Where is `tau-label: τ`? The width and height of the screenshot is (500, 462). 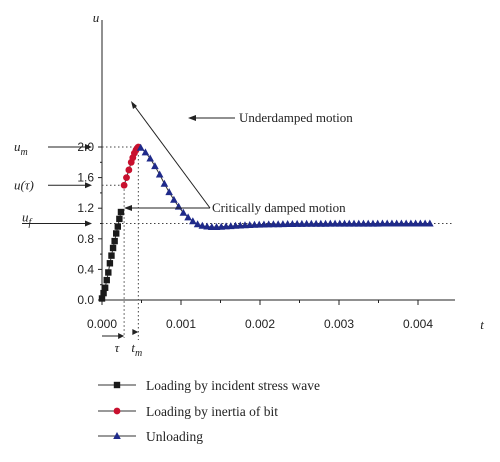
tau-label: τ is located at coordinates (118, 347).